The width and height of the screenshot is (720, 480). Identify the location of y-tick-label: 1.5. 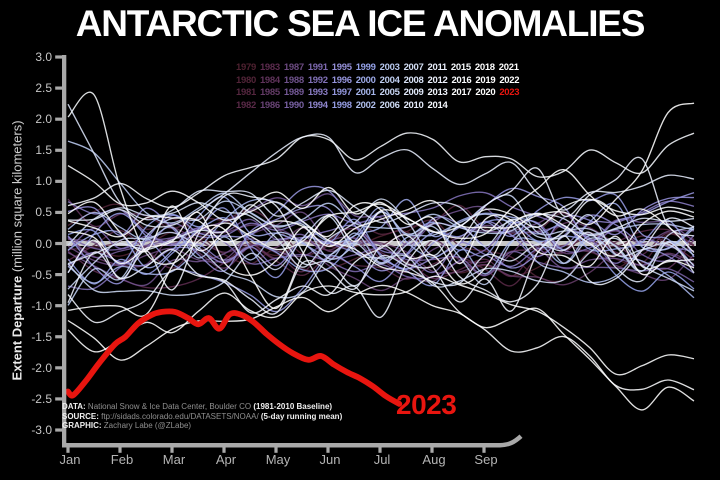
(43, 150).